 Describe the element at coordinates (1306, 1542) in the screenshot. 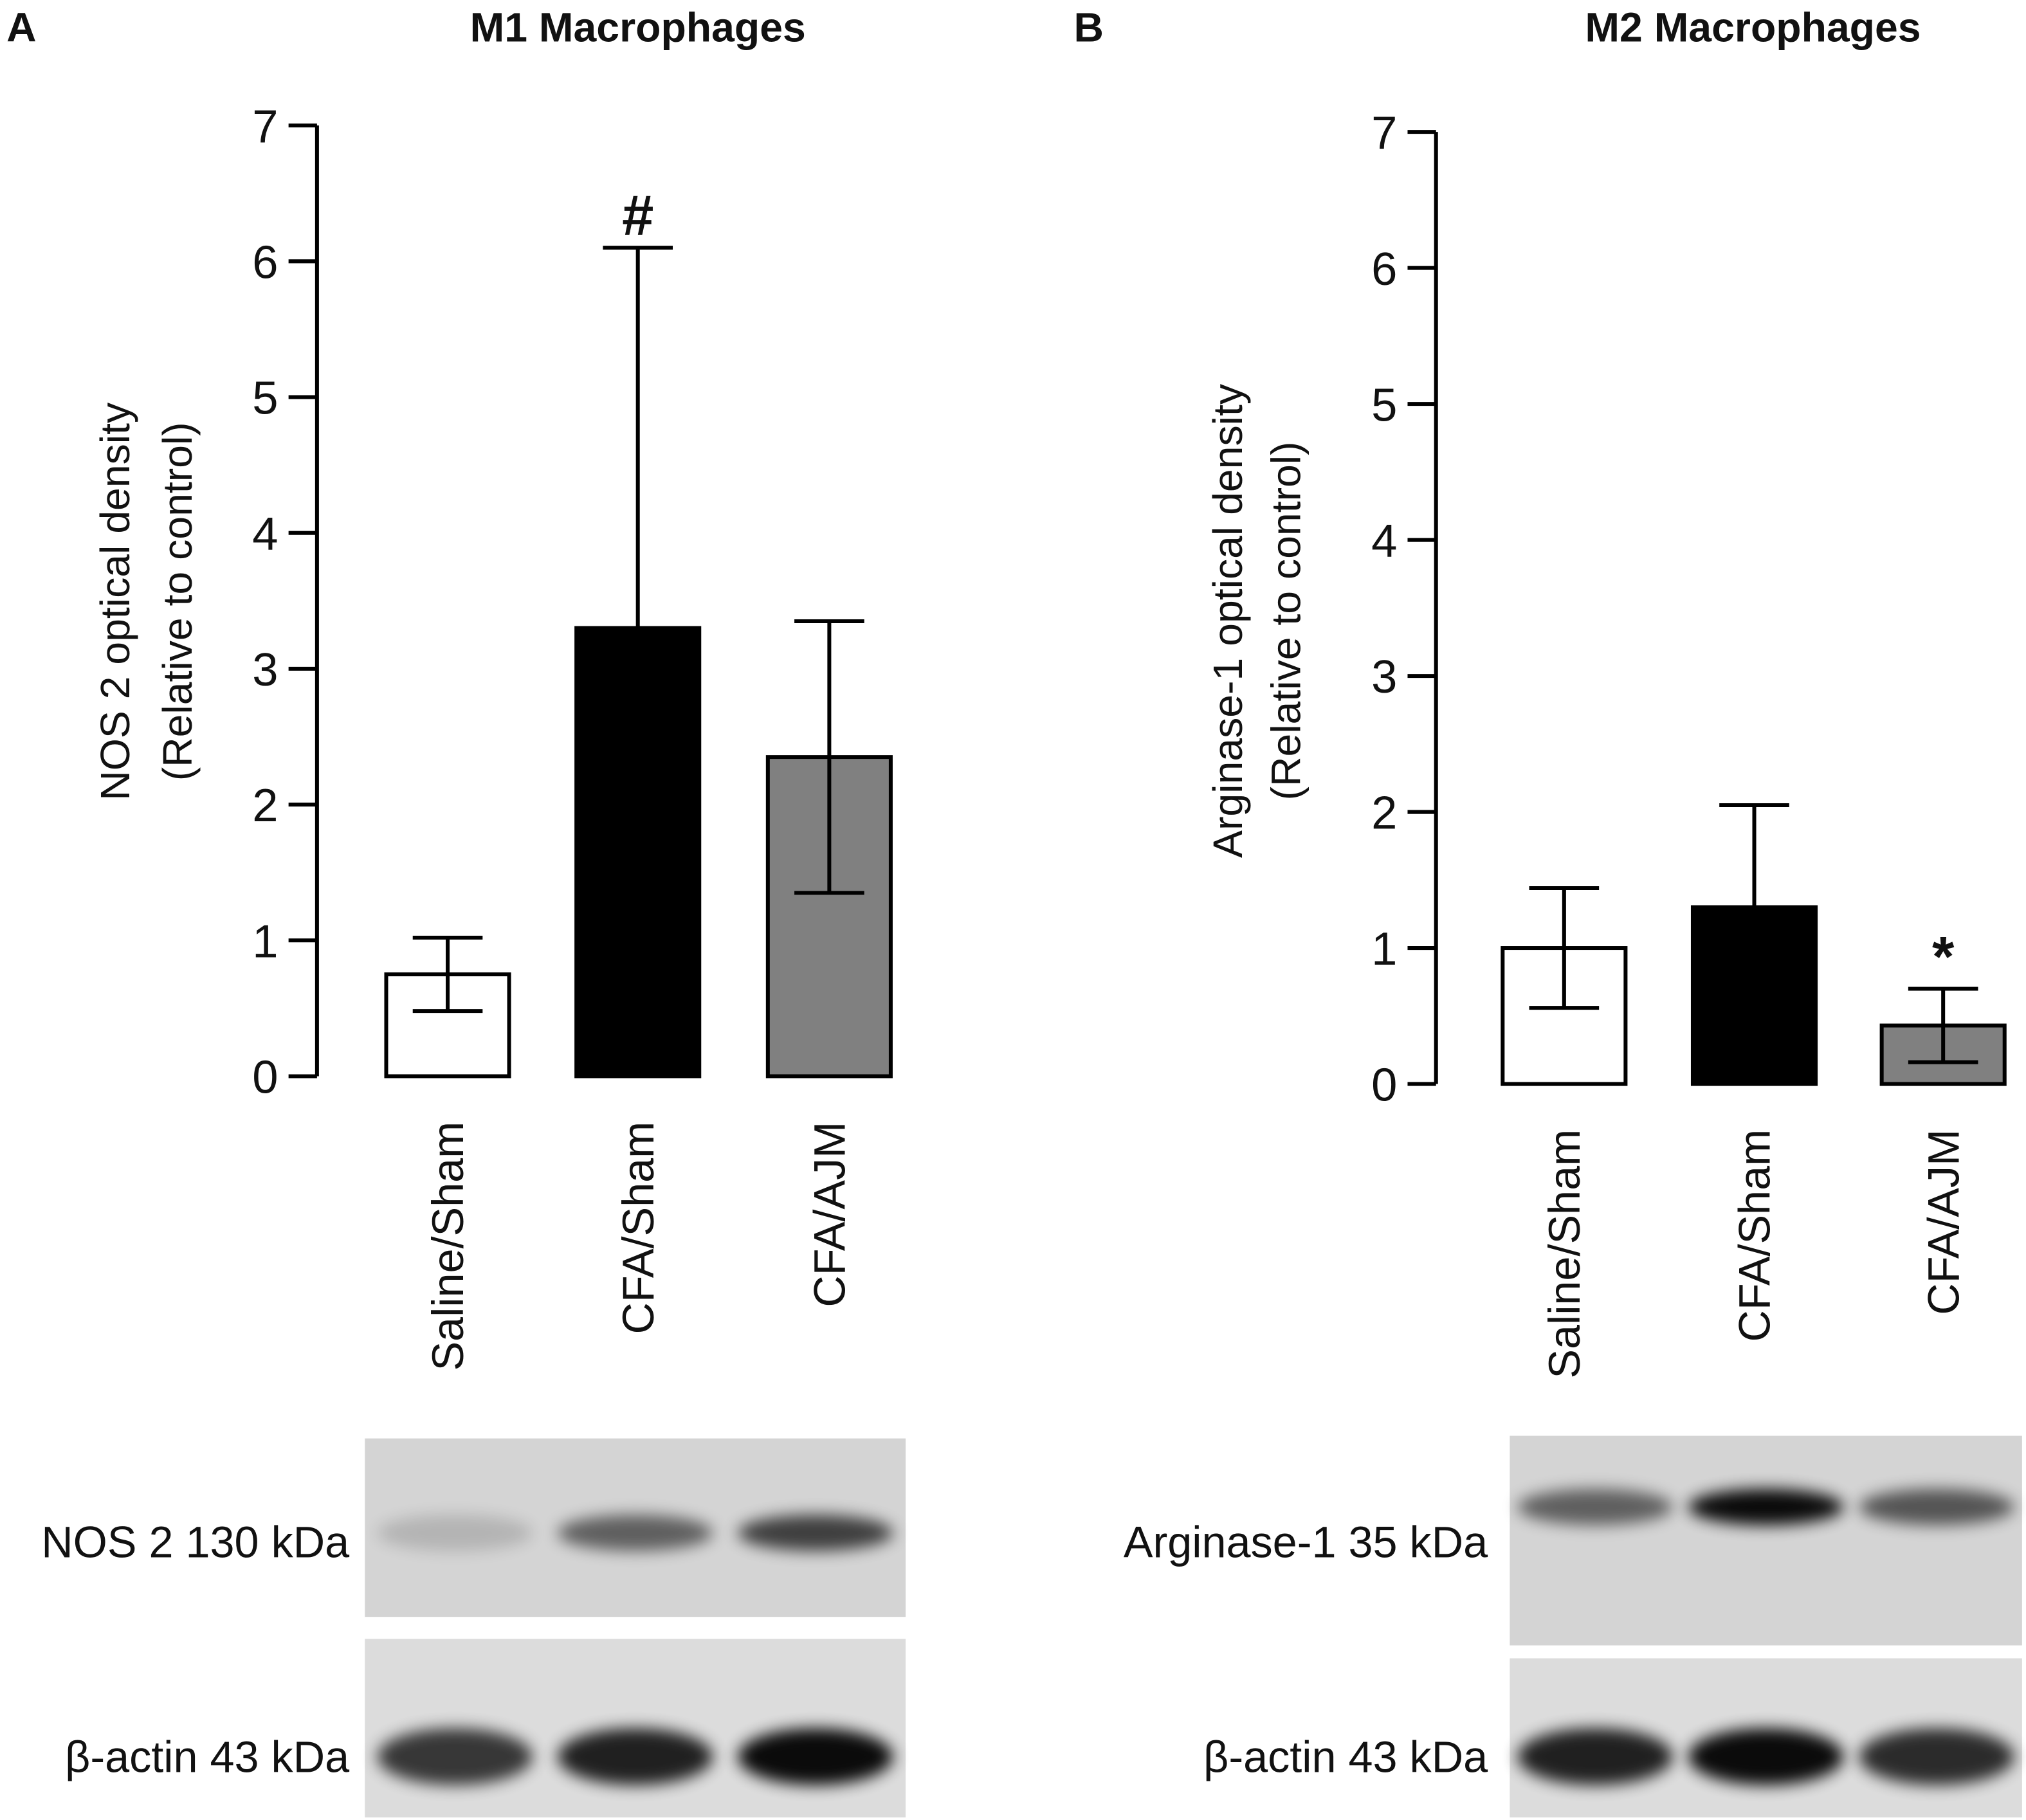

I see `blot-label: Arginase-1 35 kDa` at that location.